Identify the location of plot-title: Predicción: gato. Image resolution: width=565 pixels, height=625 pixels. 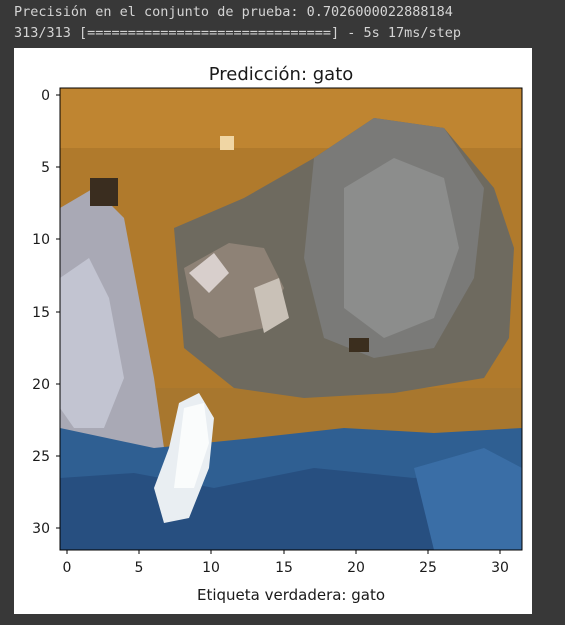
(281, 74).